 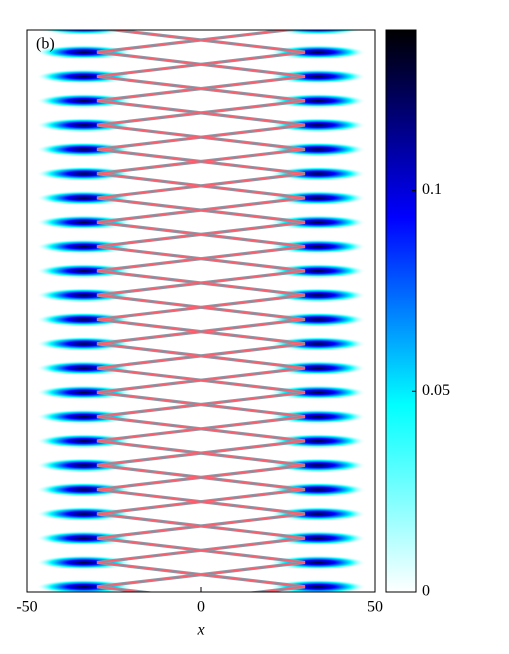 I want to click on x-tick-label: -50, so click(x=26, y=607).